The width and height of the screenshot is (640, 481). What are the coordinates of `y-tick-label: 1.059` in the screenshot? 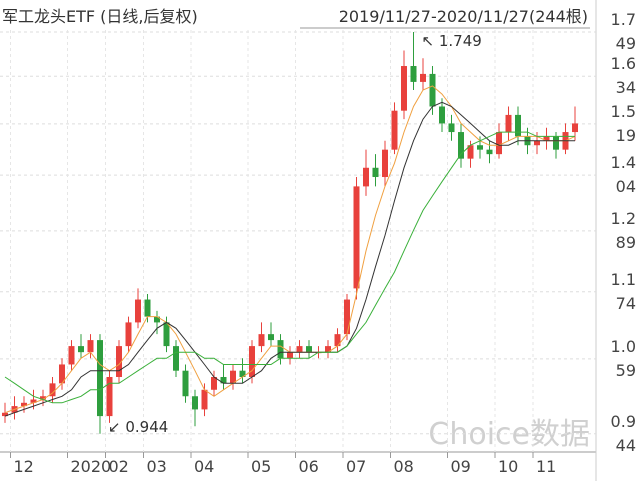 It's located at (623, 358).